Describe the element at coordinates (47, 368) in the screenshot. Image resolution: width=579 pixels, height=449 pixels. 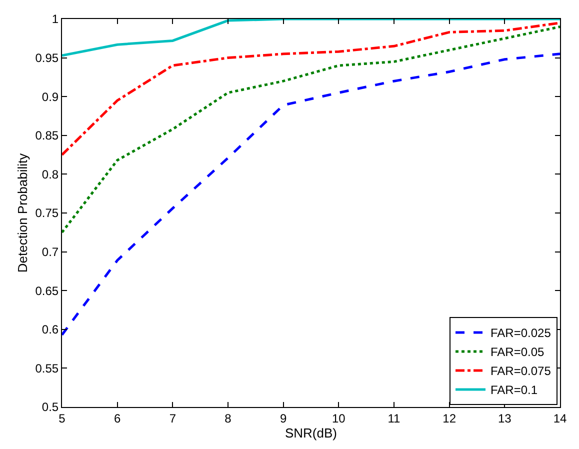
I see `y-tick-label: 0.55` at that location.